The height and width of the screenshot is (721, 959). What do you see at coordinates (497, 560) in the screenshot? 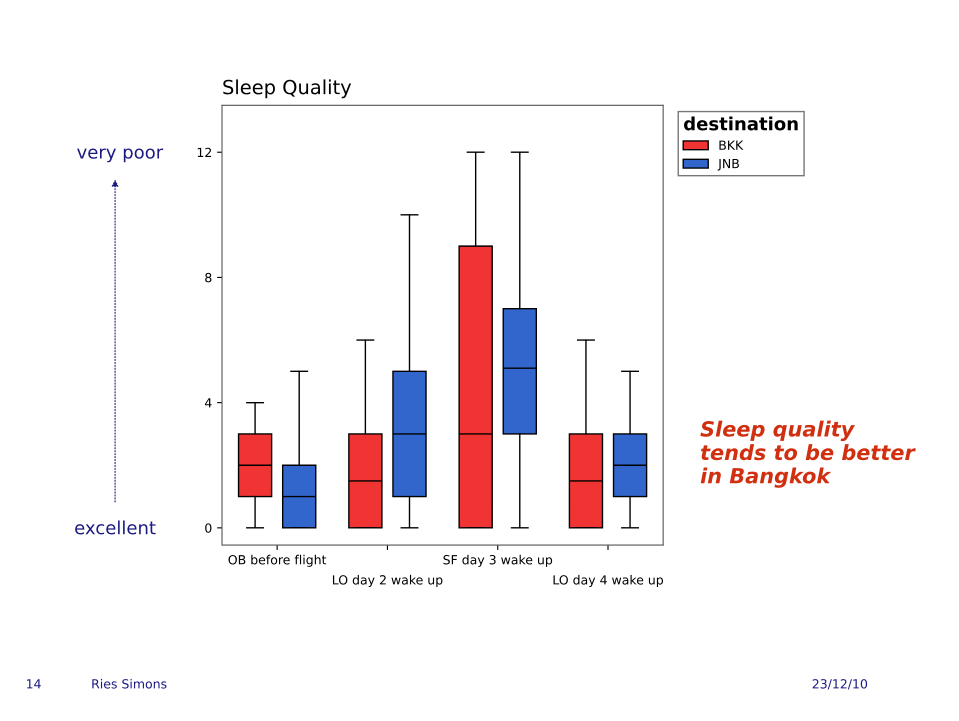
I see `x-tick-label: SF day 3 wake up` at bounding box center [497, 560].